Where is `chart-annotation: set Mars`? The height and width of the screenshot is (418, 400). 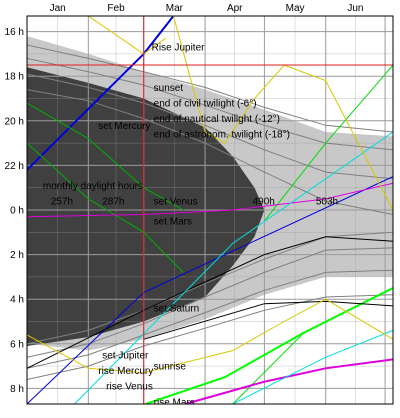
chart-annotation: set Mars is located at coordinates (173, 222).